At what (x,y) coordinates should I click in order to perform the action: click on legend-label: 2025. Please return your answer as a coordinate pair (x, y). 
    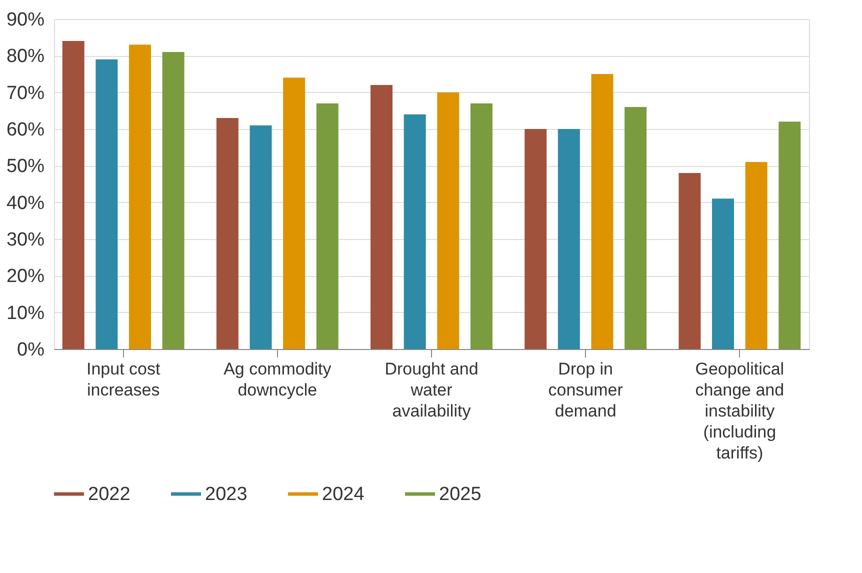
    Looking at the image, I should click on (460, 494).